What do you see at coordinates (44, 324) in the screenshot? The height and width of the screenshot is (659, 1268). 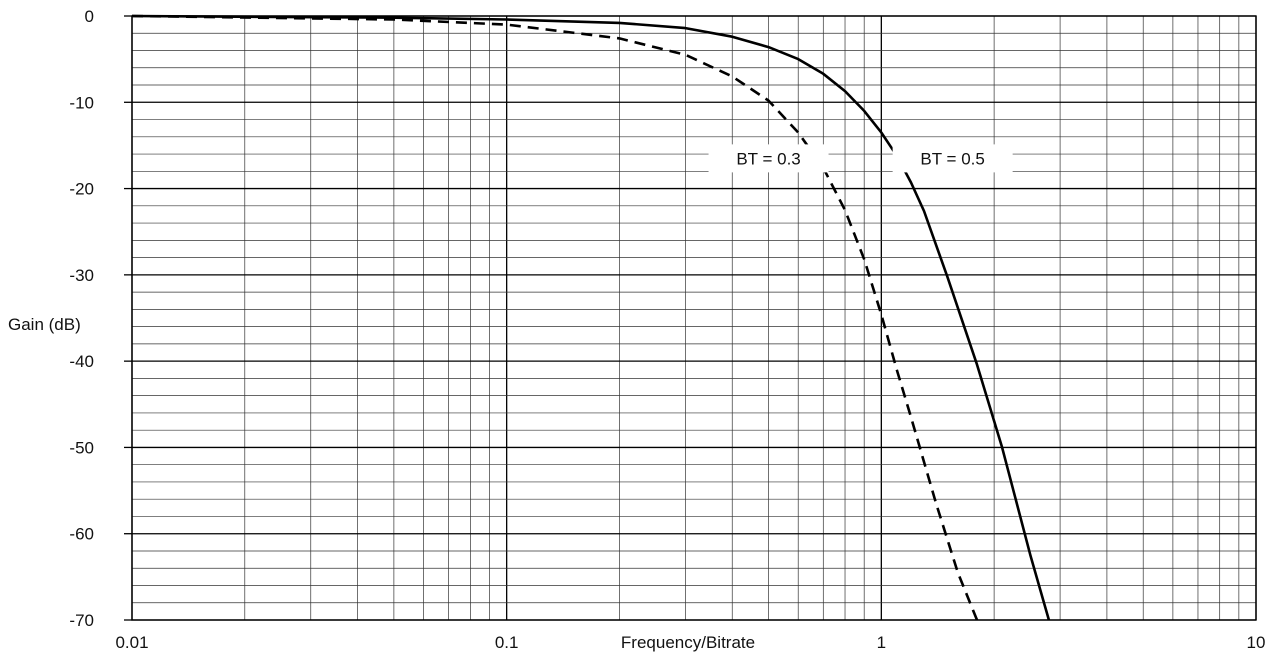 I see `y-axis-label: Gain (dB)` at bounding box center [44, 324].